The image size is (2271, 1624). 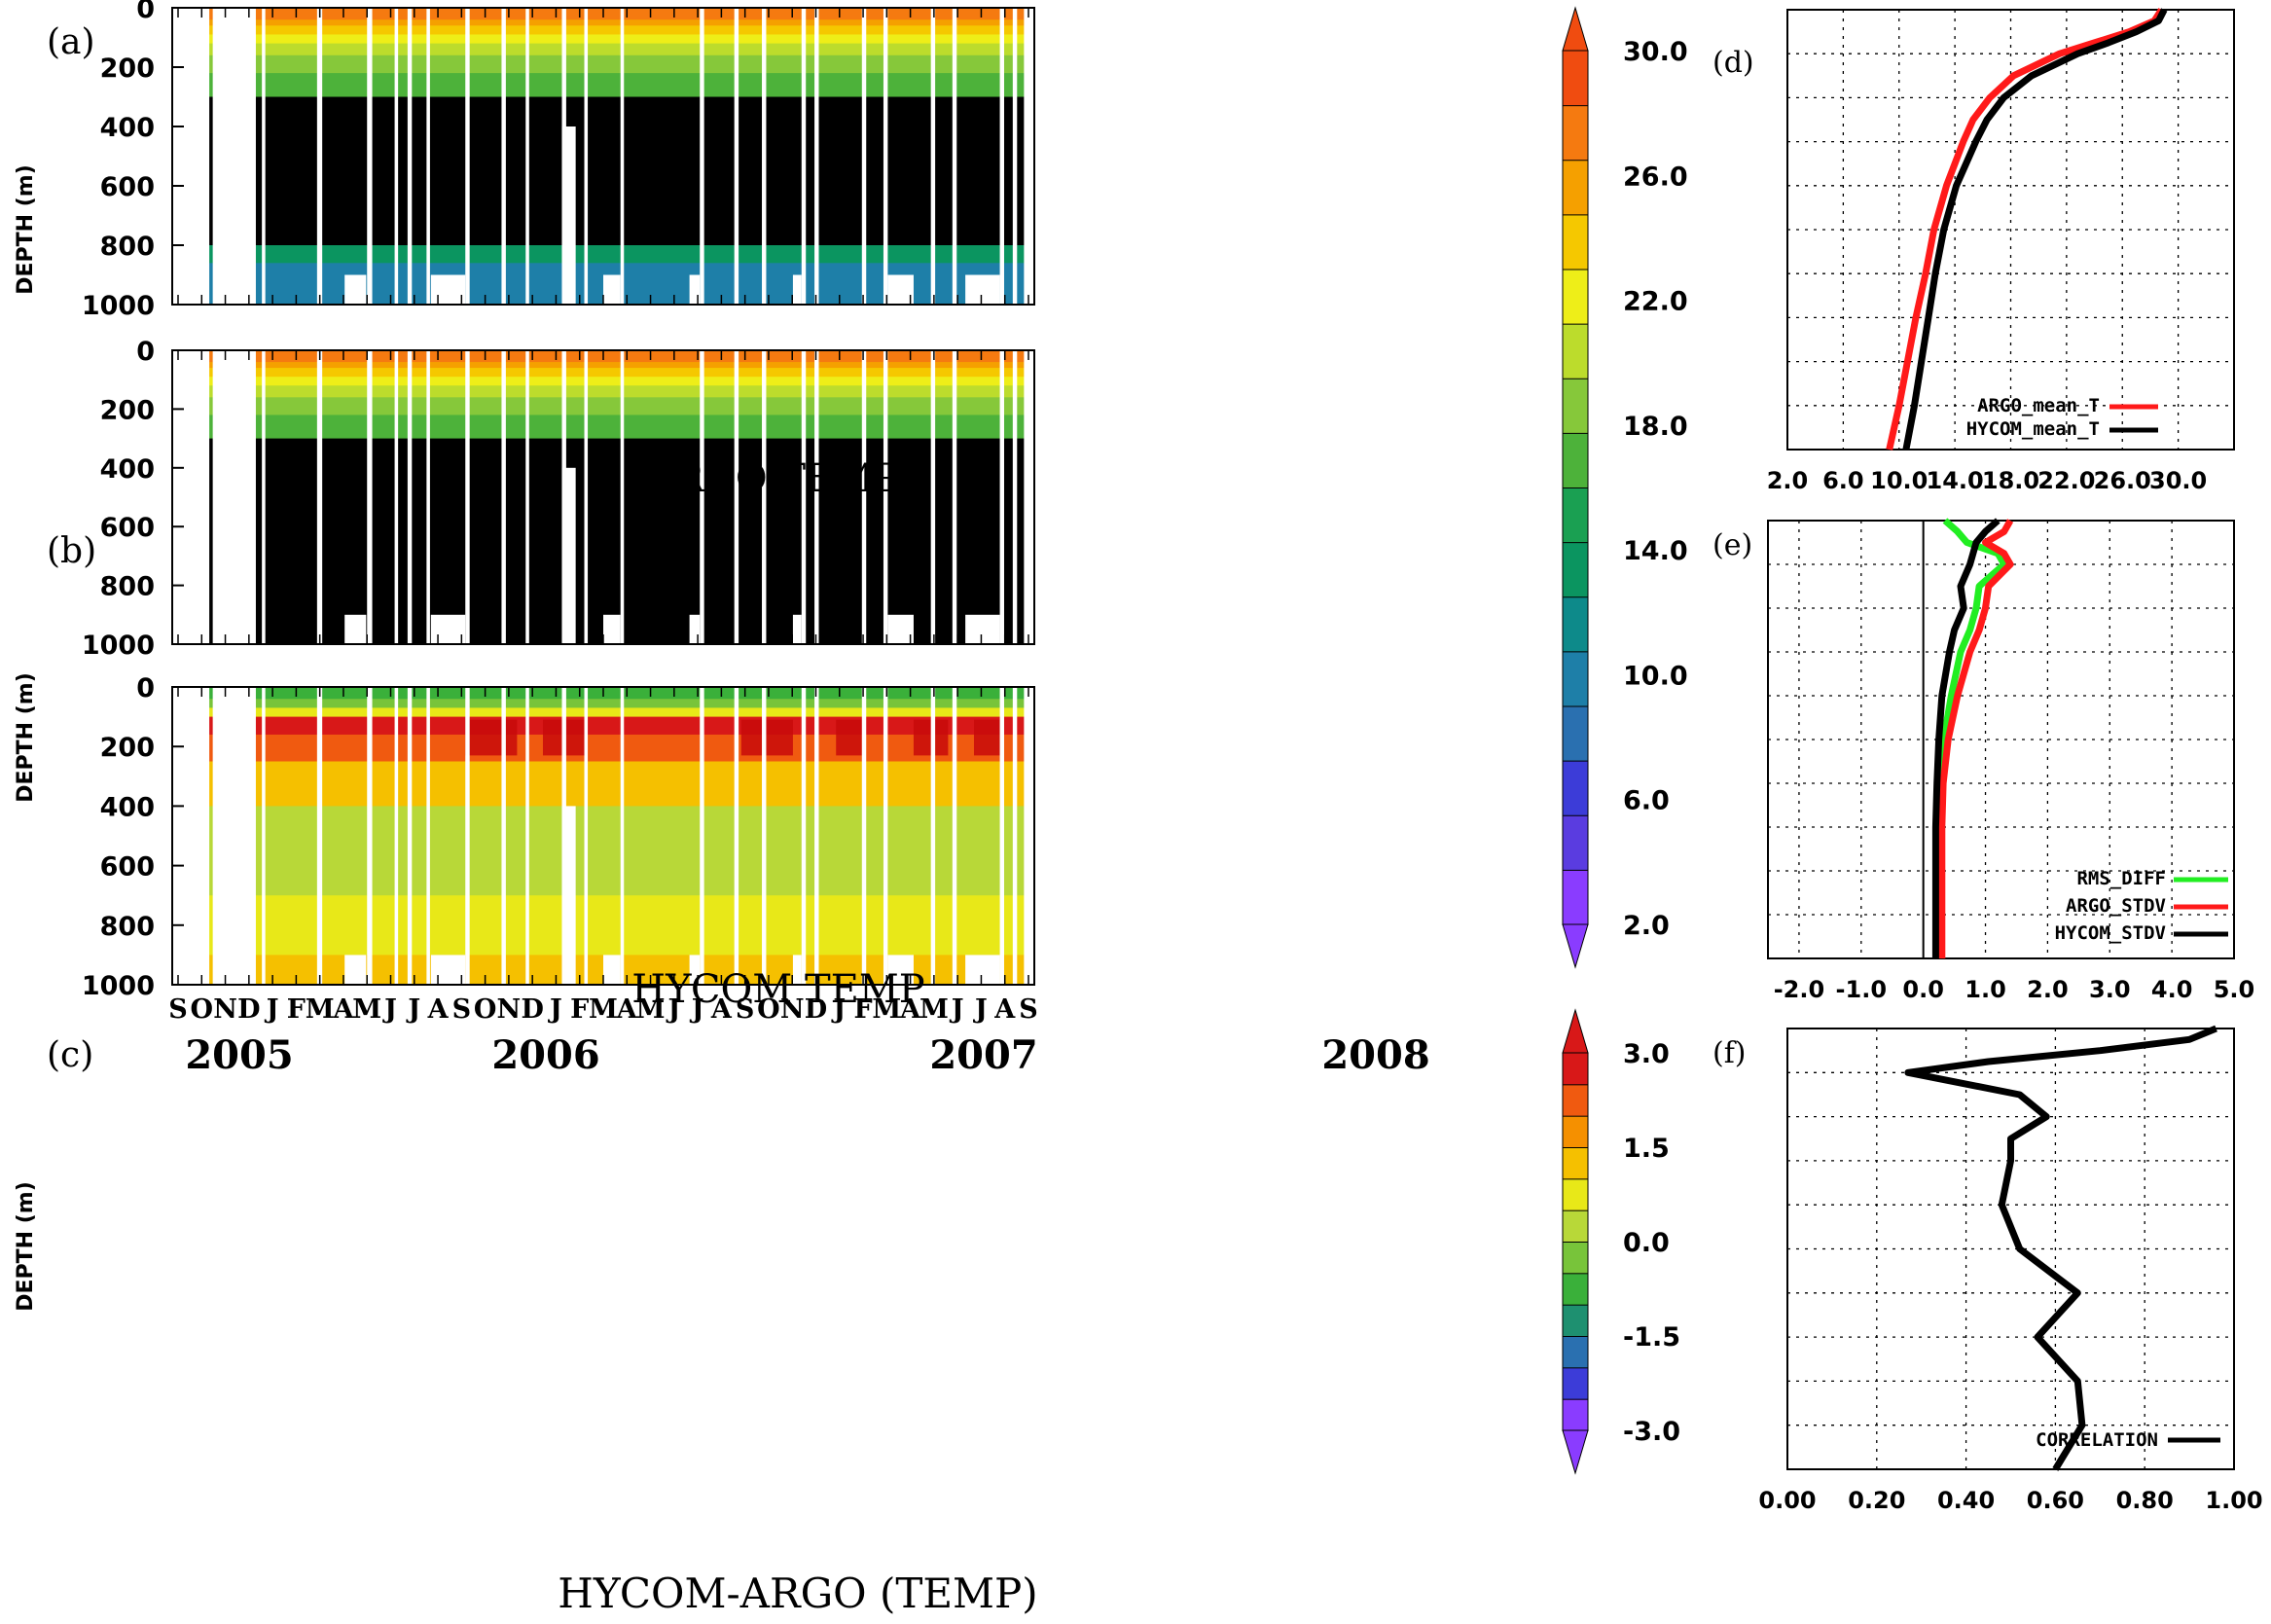 I want to click on panel-label-f: (f), so click(x=1729, y=1053).